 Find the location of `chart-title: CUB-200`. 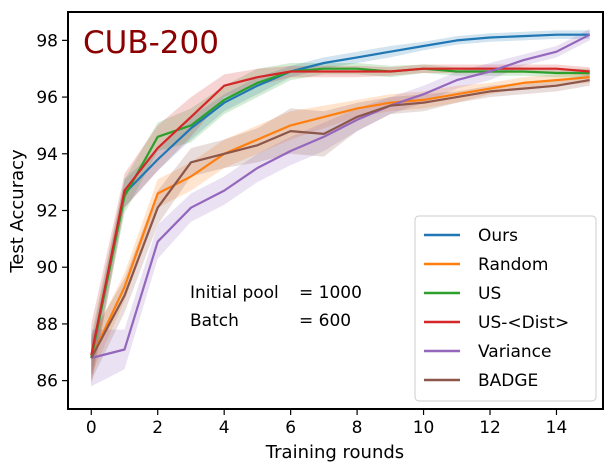

chart-title: CUB-200 is located at coordinates (151, 43).